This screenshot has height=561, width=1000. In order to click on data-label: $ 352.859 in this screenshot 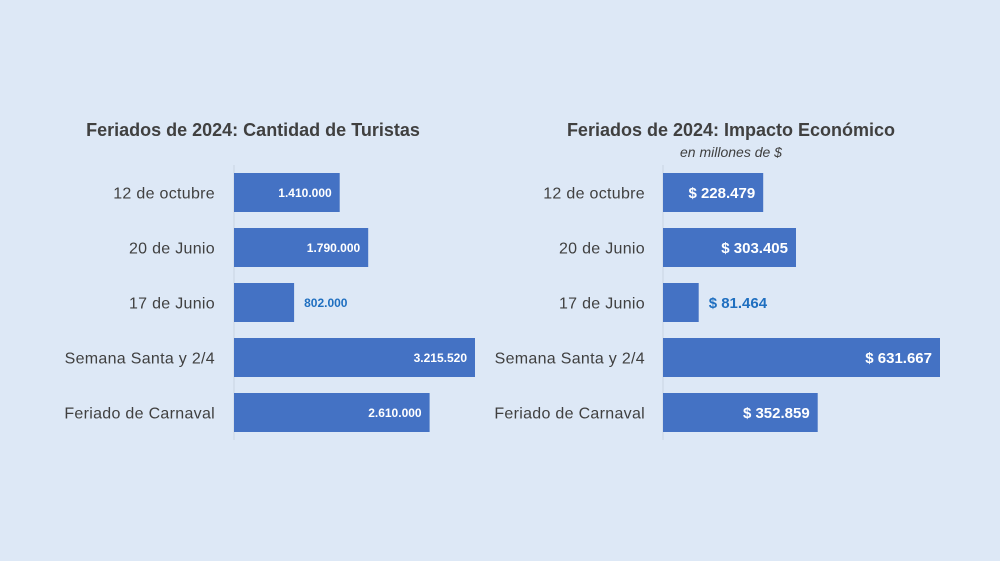, I will do `click(776, 413)`.